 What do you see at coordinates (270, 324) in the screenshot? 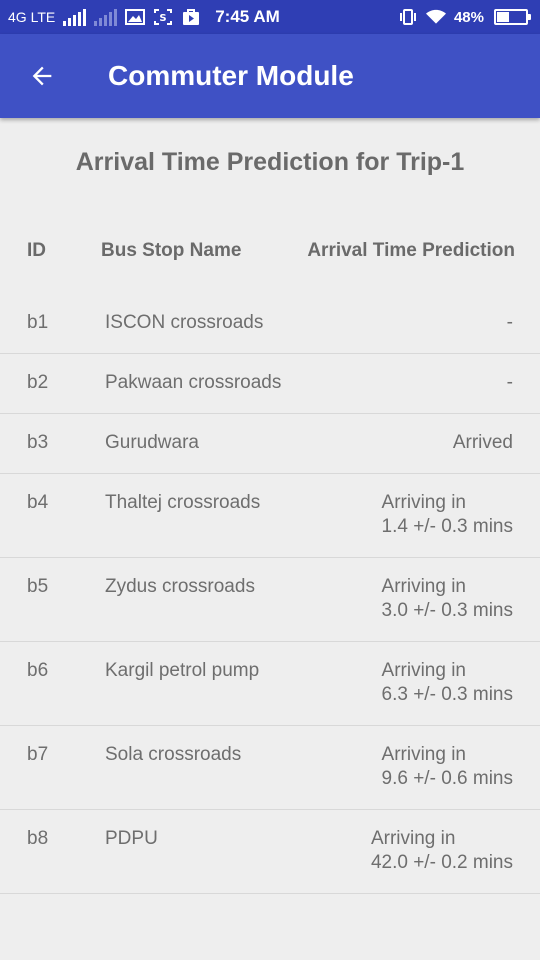
I see `table-row: b1 ISCON crossroads -` at bounding box center [270, 324].